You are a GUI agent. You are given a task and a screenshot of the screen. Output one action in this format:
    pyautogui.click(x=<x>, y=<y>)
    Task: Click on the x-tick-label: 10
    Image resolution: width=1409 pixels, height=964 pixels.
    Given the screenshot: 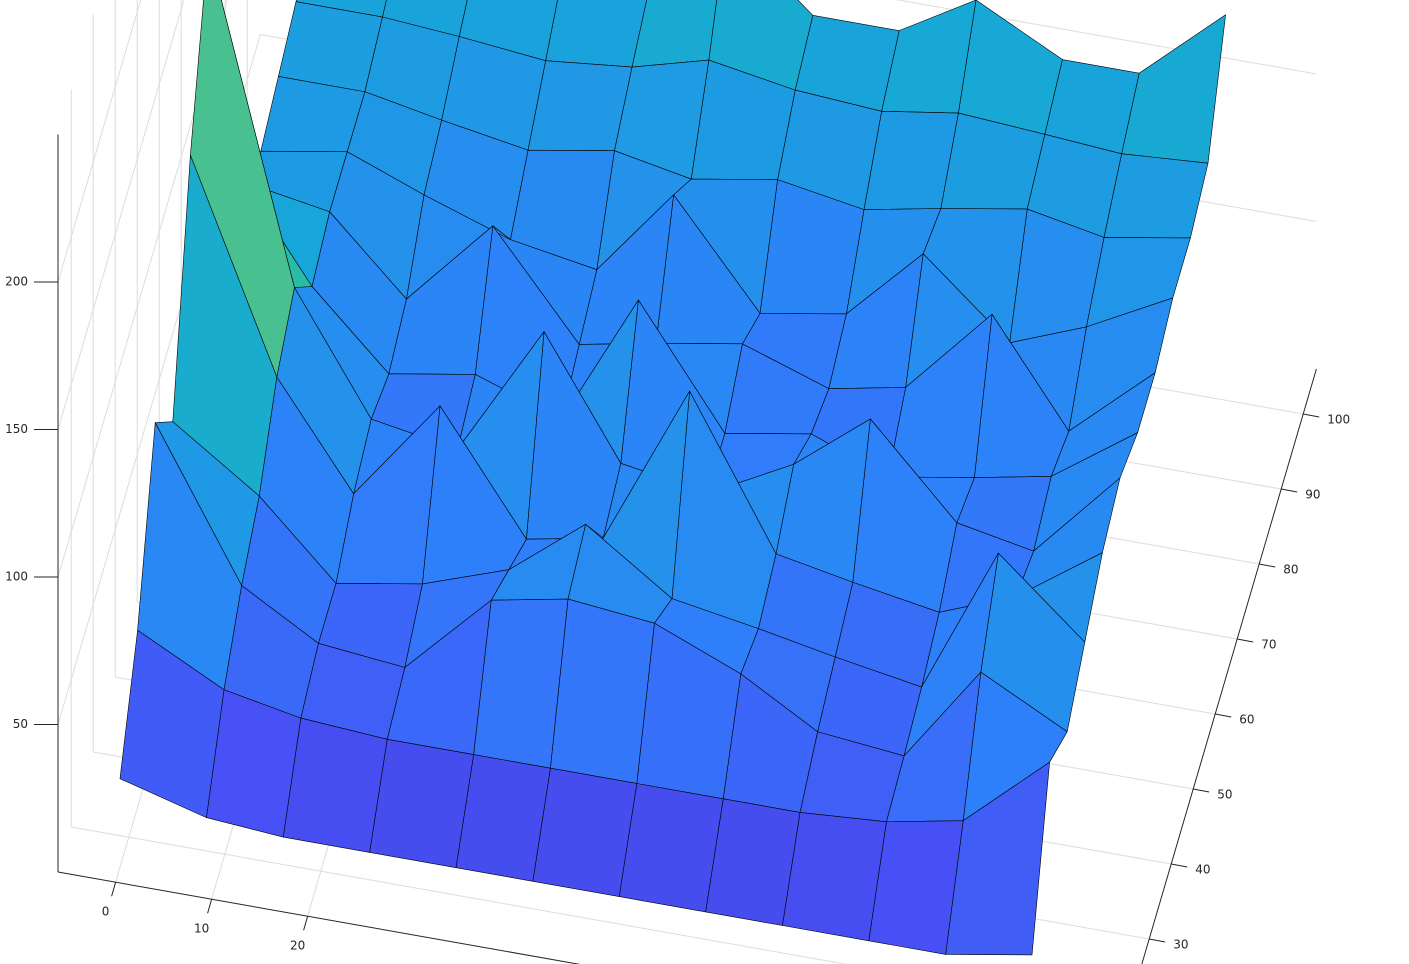 What is the action you would take?
    pyautogui.click(x=201, y=929)
    